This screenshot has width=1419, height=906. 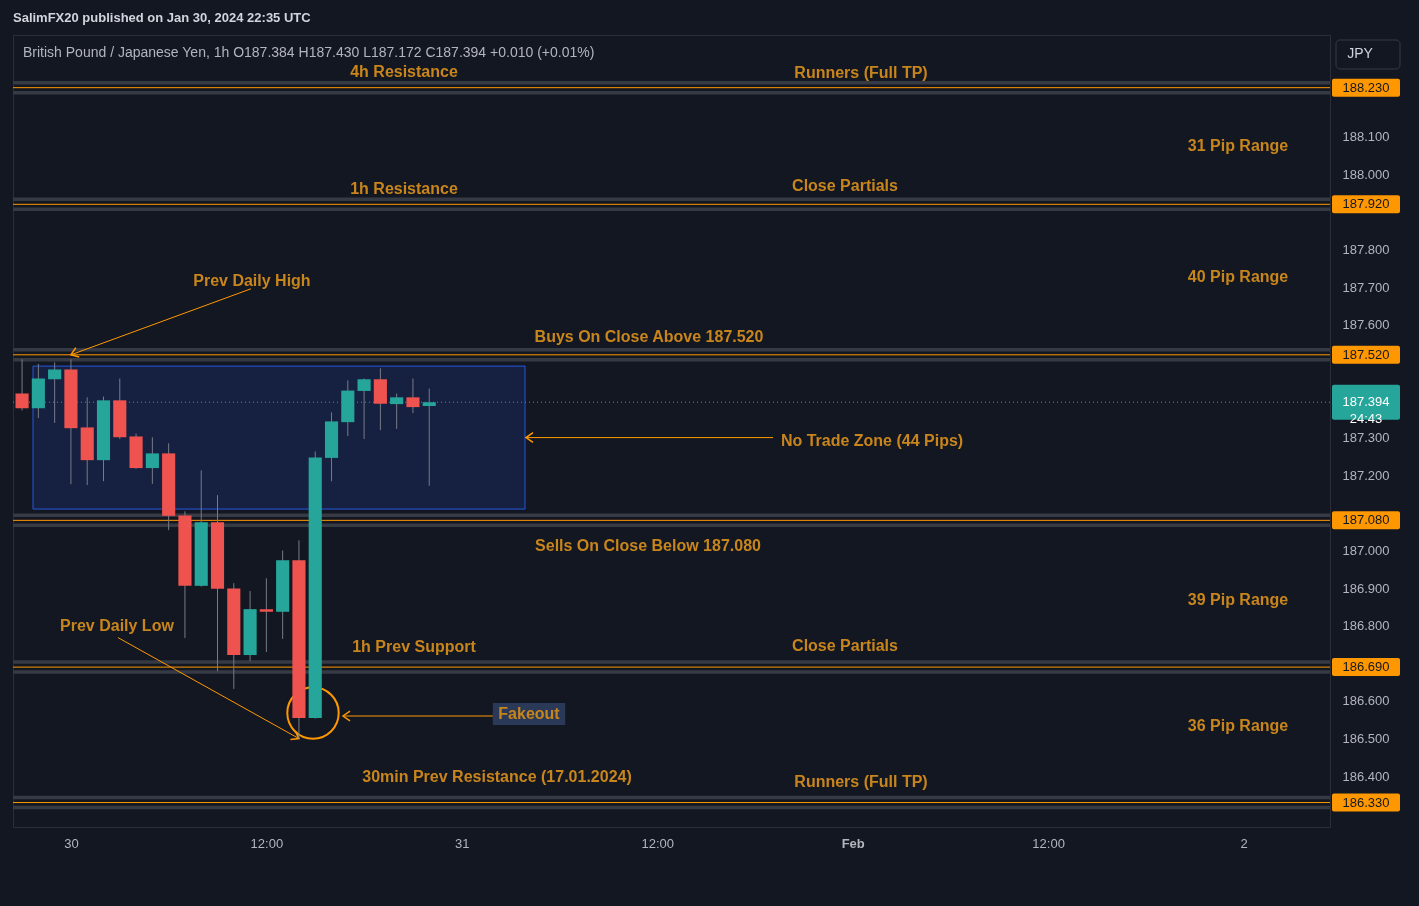 I want to click on x-tick-label: 31, so click(x=462, y=843).